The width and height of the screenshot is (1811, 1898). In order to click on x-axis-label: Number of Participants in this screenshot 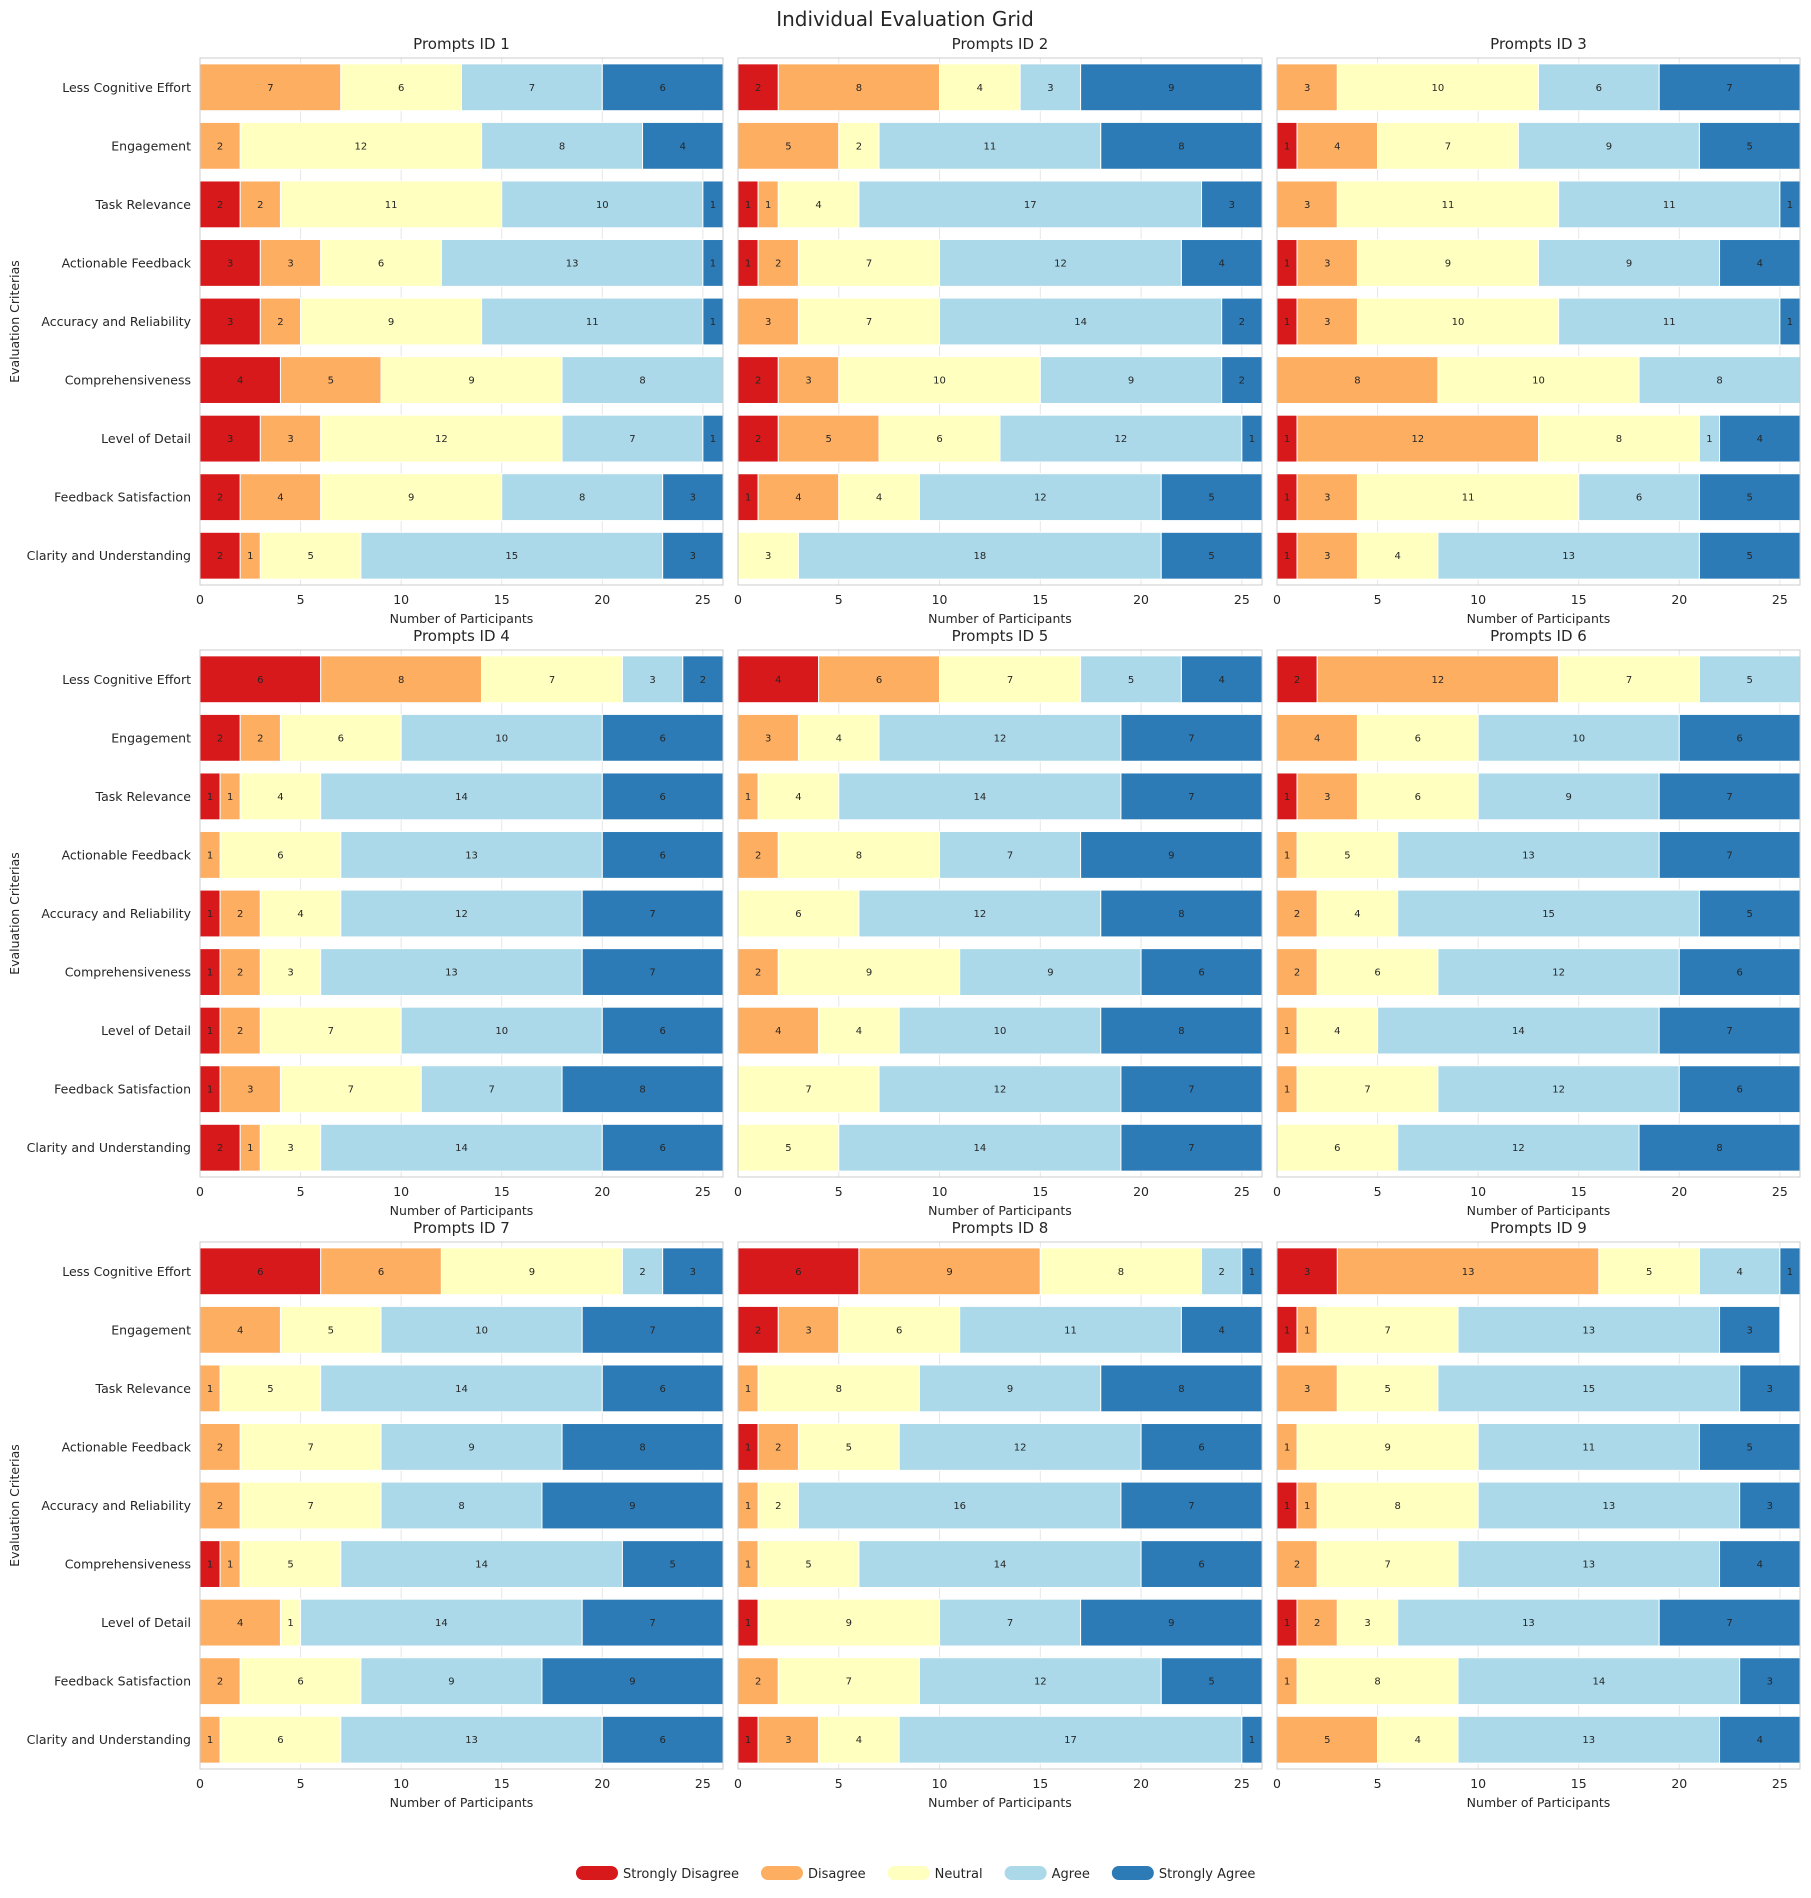, I will do `click(462, 1210)`.